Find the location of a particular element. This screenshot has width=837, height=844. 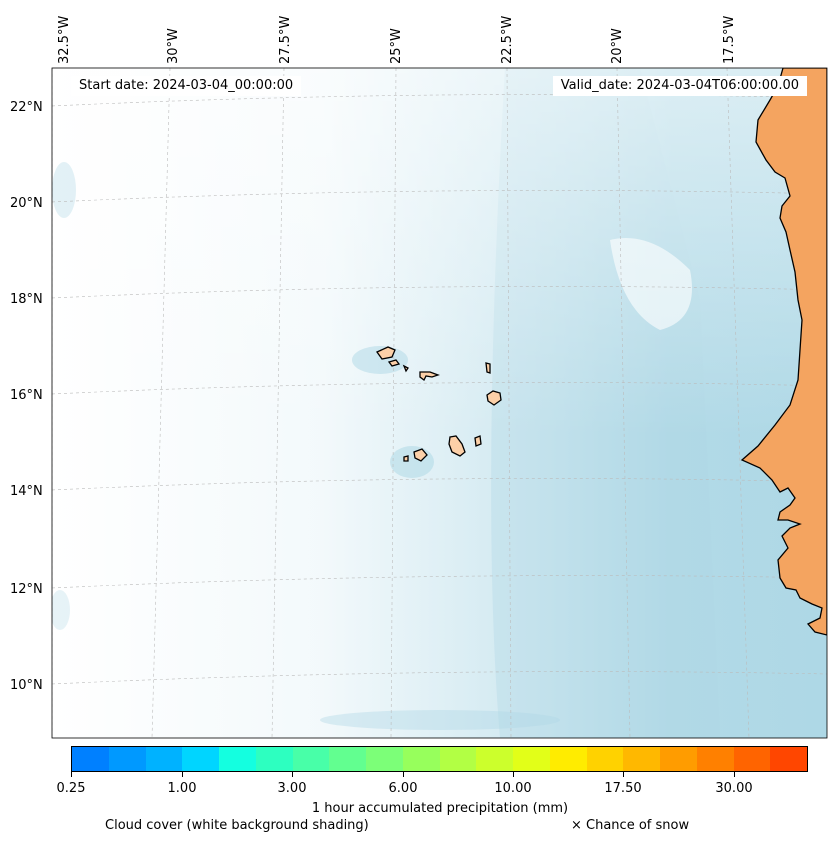

colorbar-tick-label: 30.00 is located at coordinates (734, 788).